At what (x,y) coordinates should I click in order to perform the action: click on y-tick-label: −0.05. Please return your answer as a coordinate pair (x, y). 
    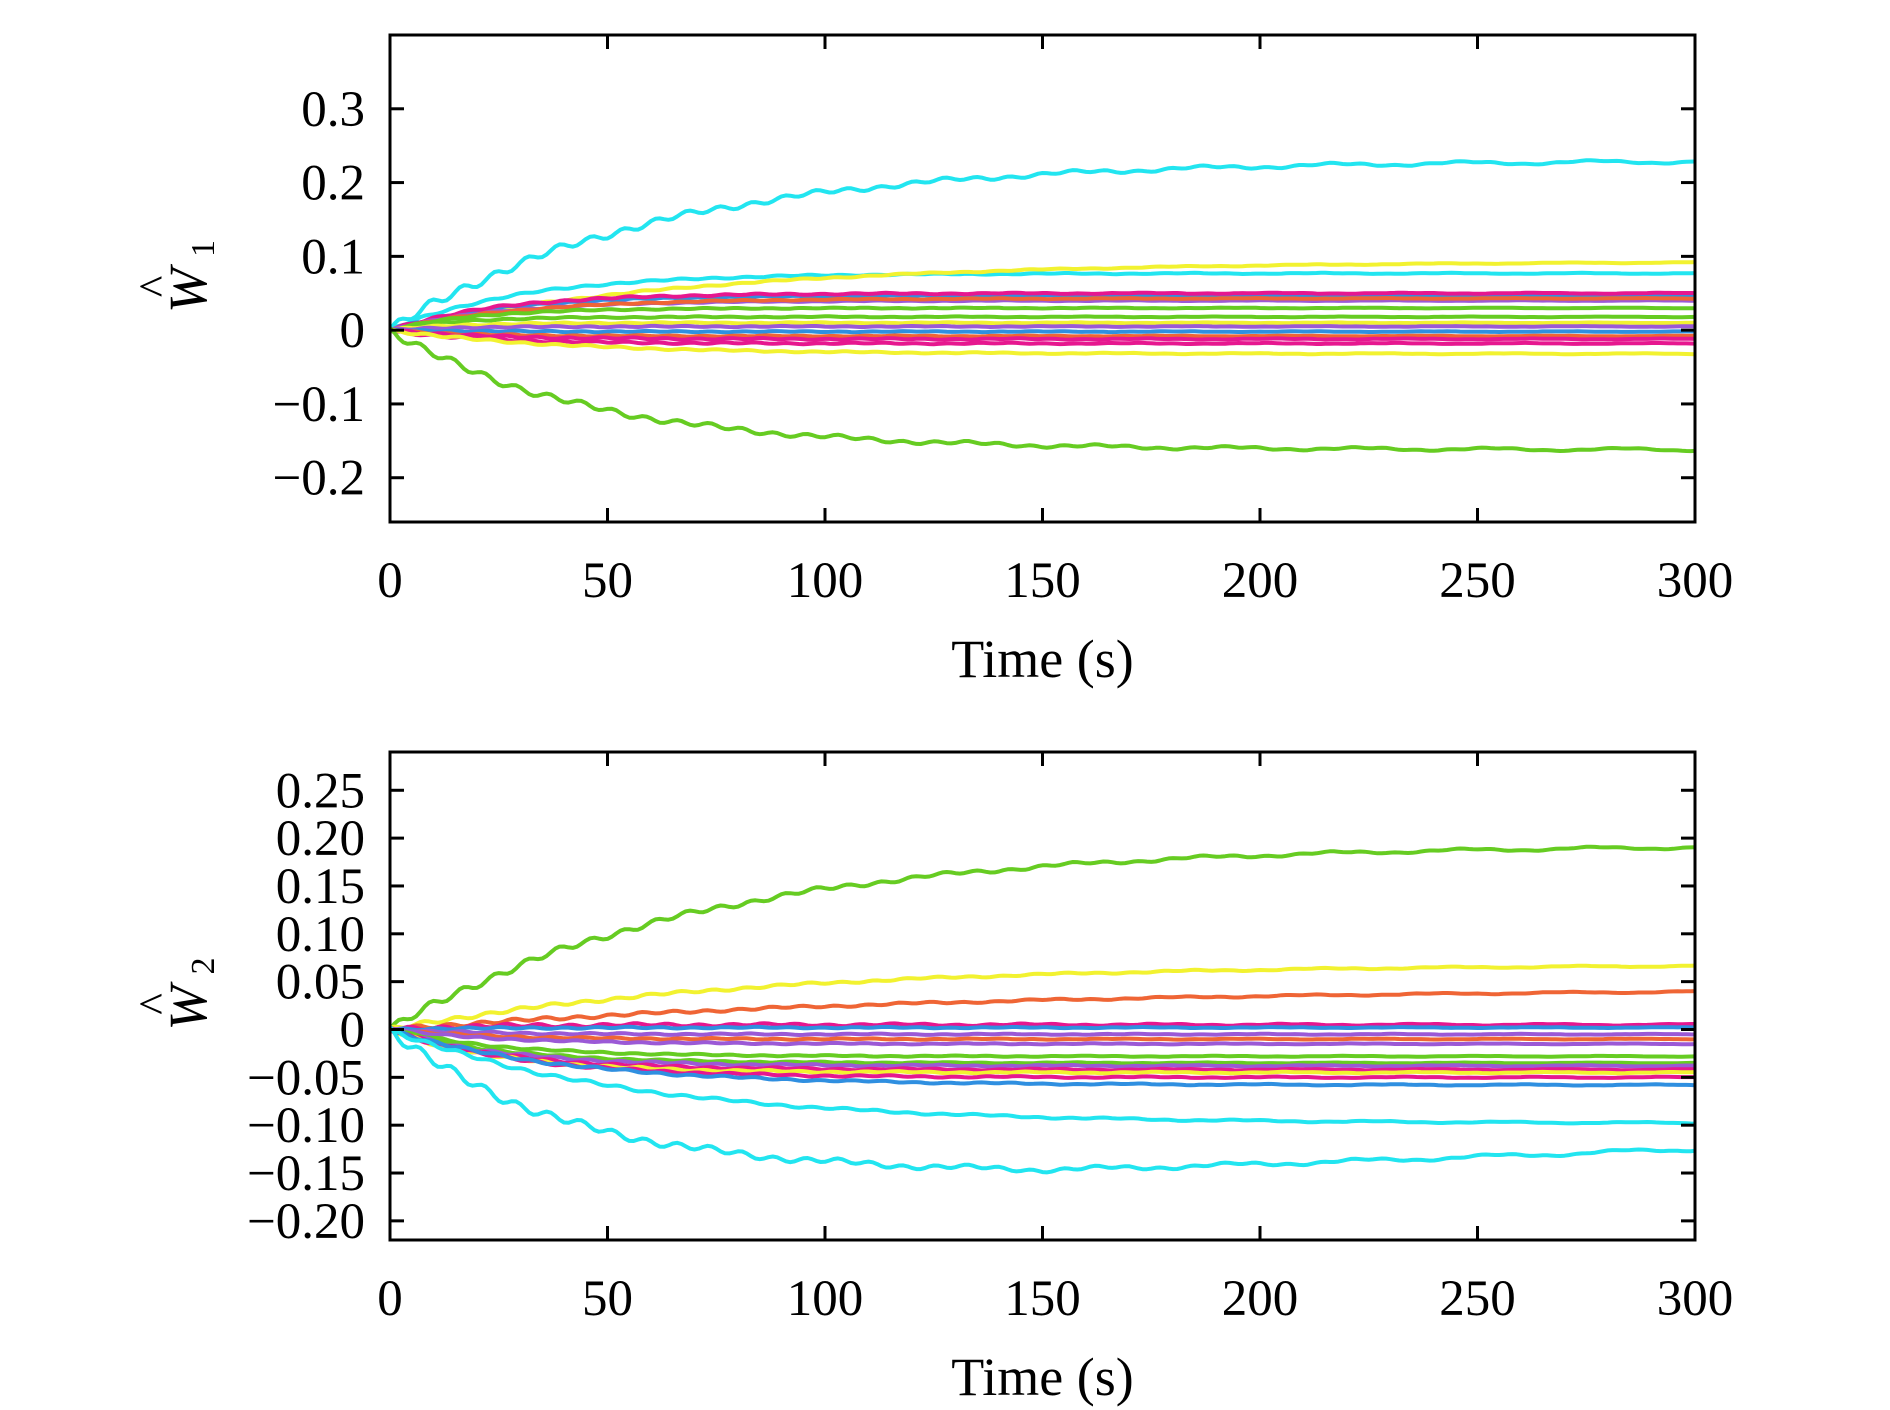
    Looking at the image, I should click on (306, 1078).